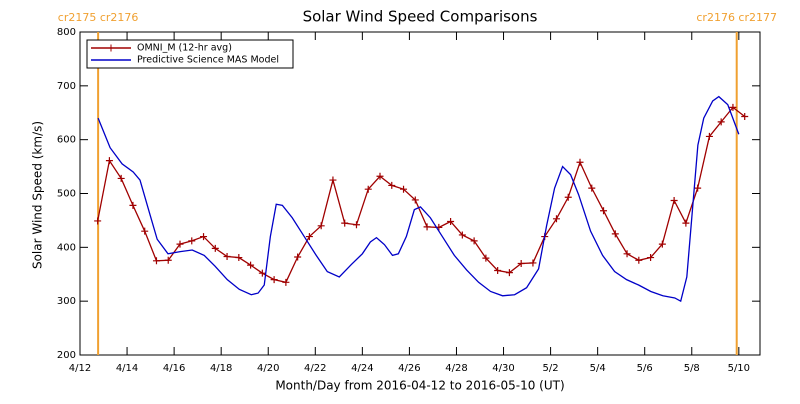 The height and width of the screenshot is (404, 800). What do you see at coordinates (66, 140) in the screenshot?
I see `y-tick-label: 600` at bounding box center [66, 140].